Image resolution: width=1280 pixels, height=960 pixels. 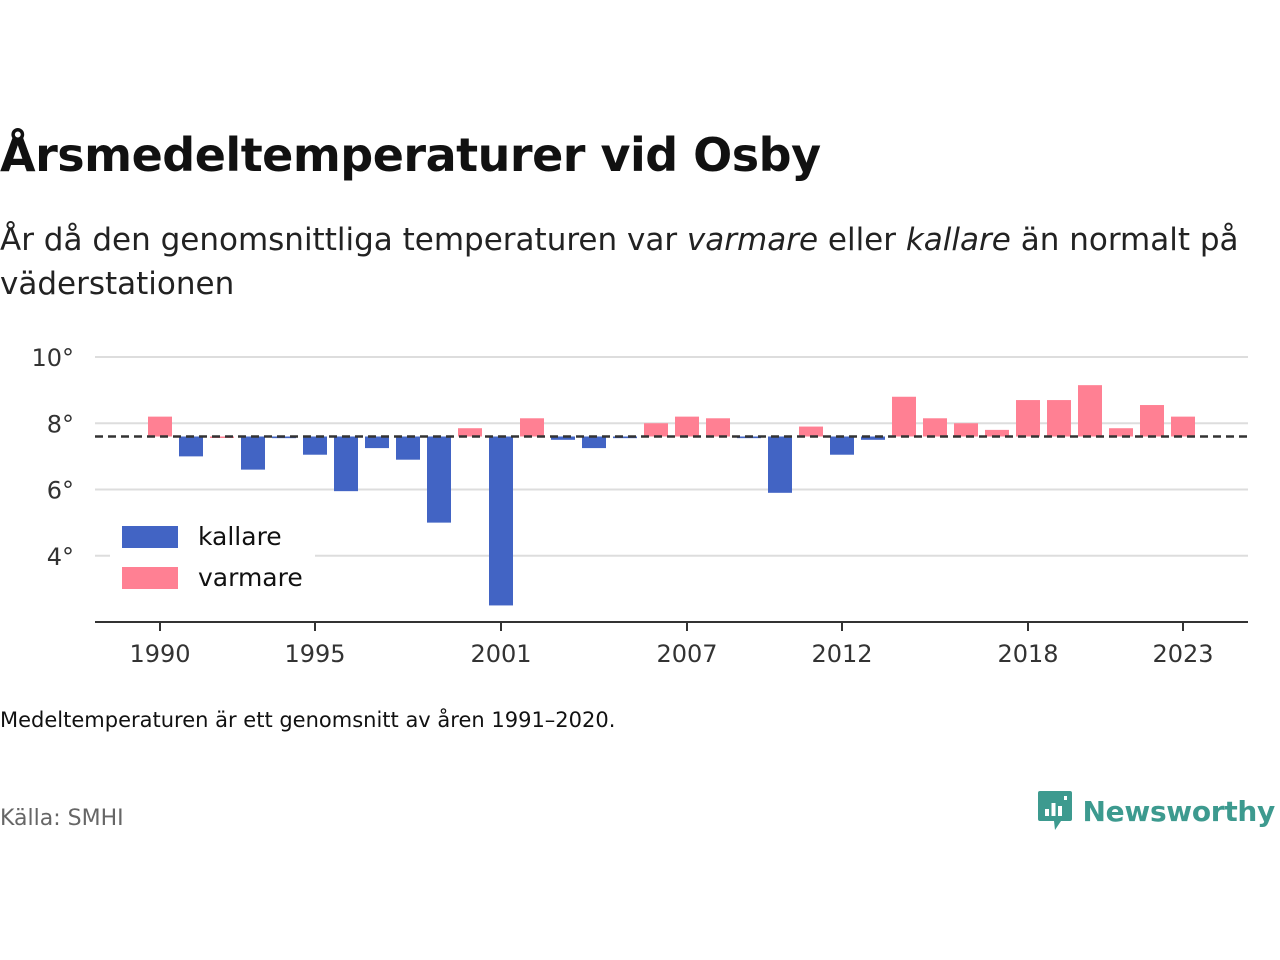 I want to click on legend-swatch-warmer, so click(x=150, y=578).